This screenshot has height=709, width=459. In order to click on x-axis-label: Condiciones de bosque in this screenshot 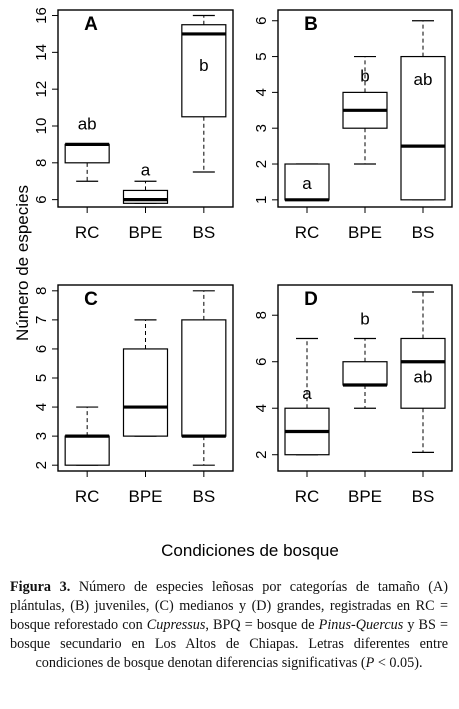, I will do `click(250, 550)`.